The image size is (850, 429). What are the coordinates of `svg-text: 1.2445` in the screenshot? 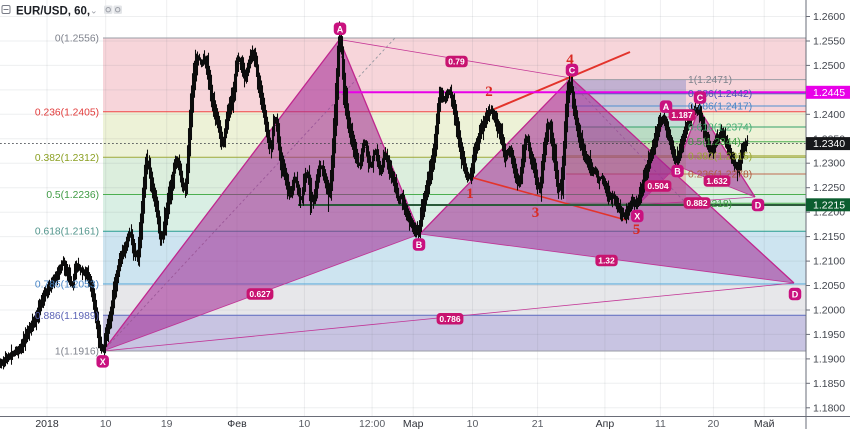 It's located at (829, 93).